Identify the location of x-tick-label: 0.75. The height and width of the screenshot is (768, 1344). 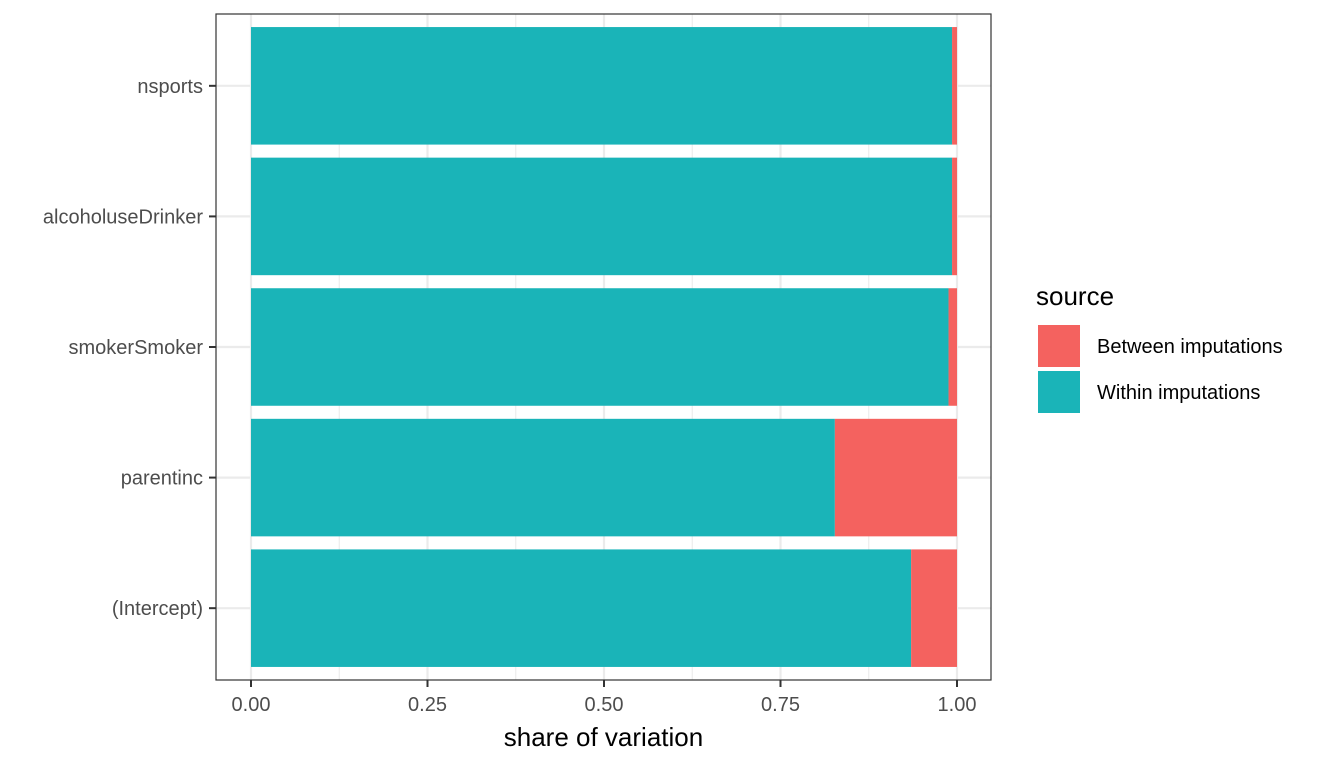
(780, 705).